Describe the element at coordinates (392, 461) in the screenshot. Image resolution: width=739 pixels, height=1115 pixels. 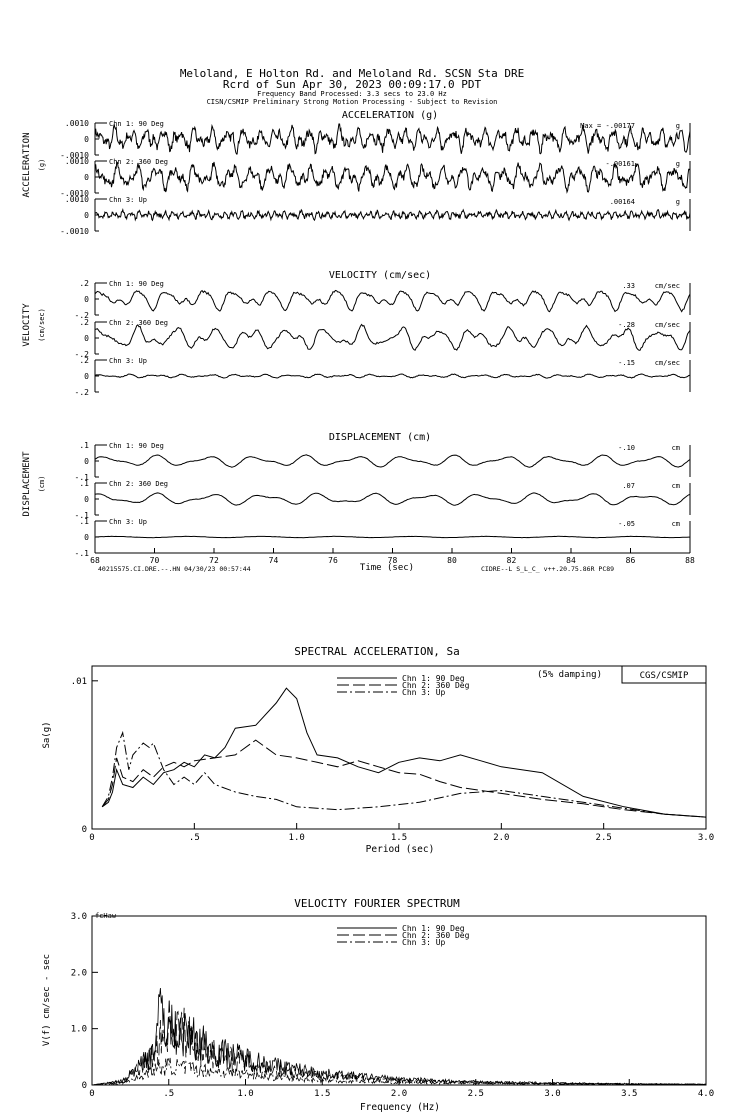
I see `disp-trace-1-waveform` at that location.